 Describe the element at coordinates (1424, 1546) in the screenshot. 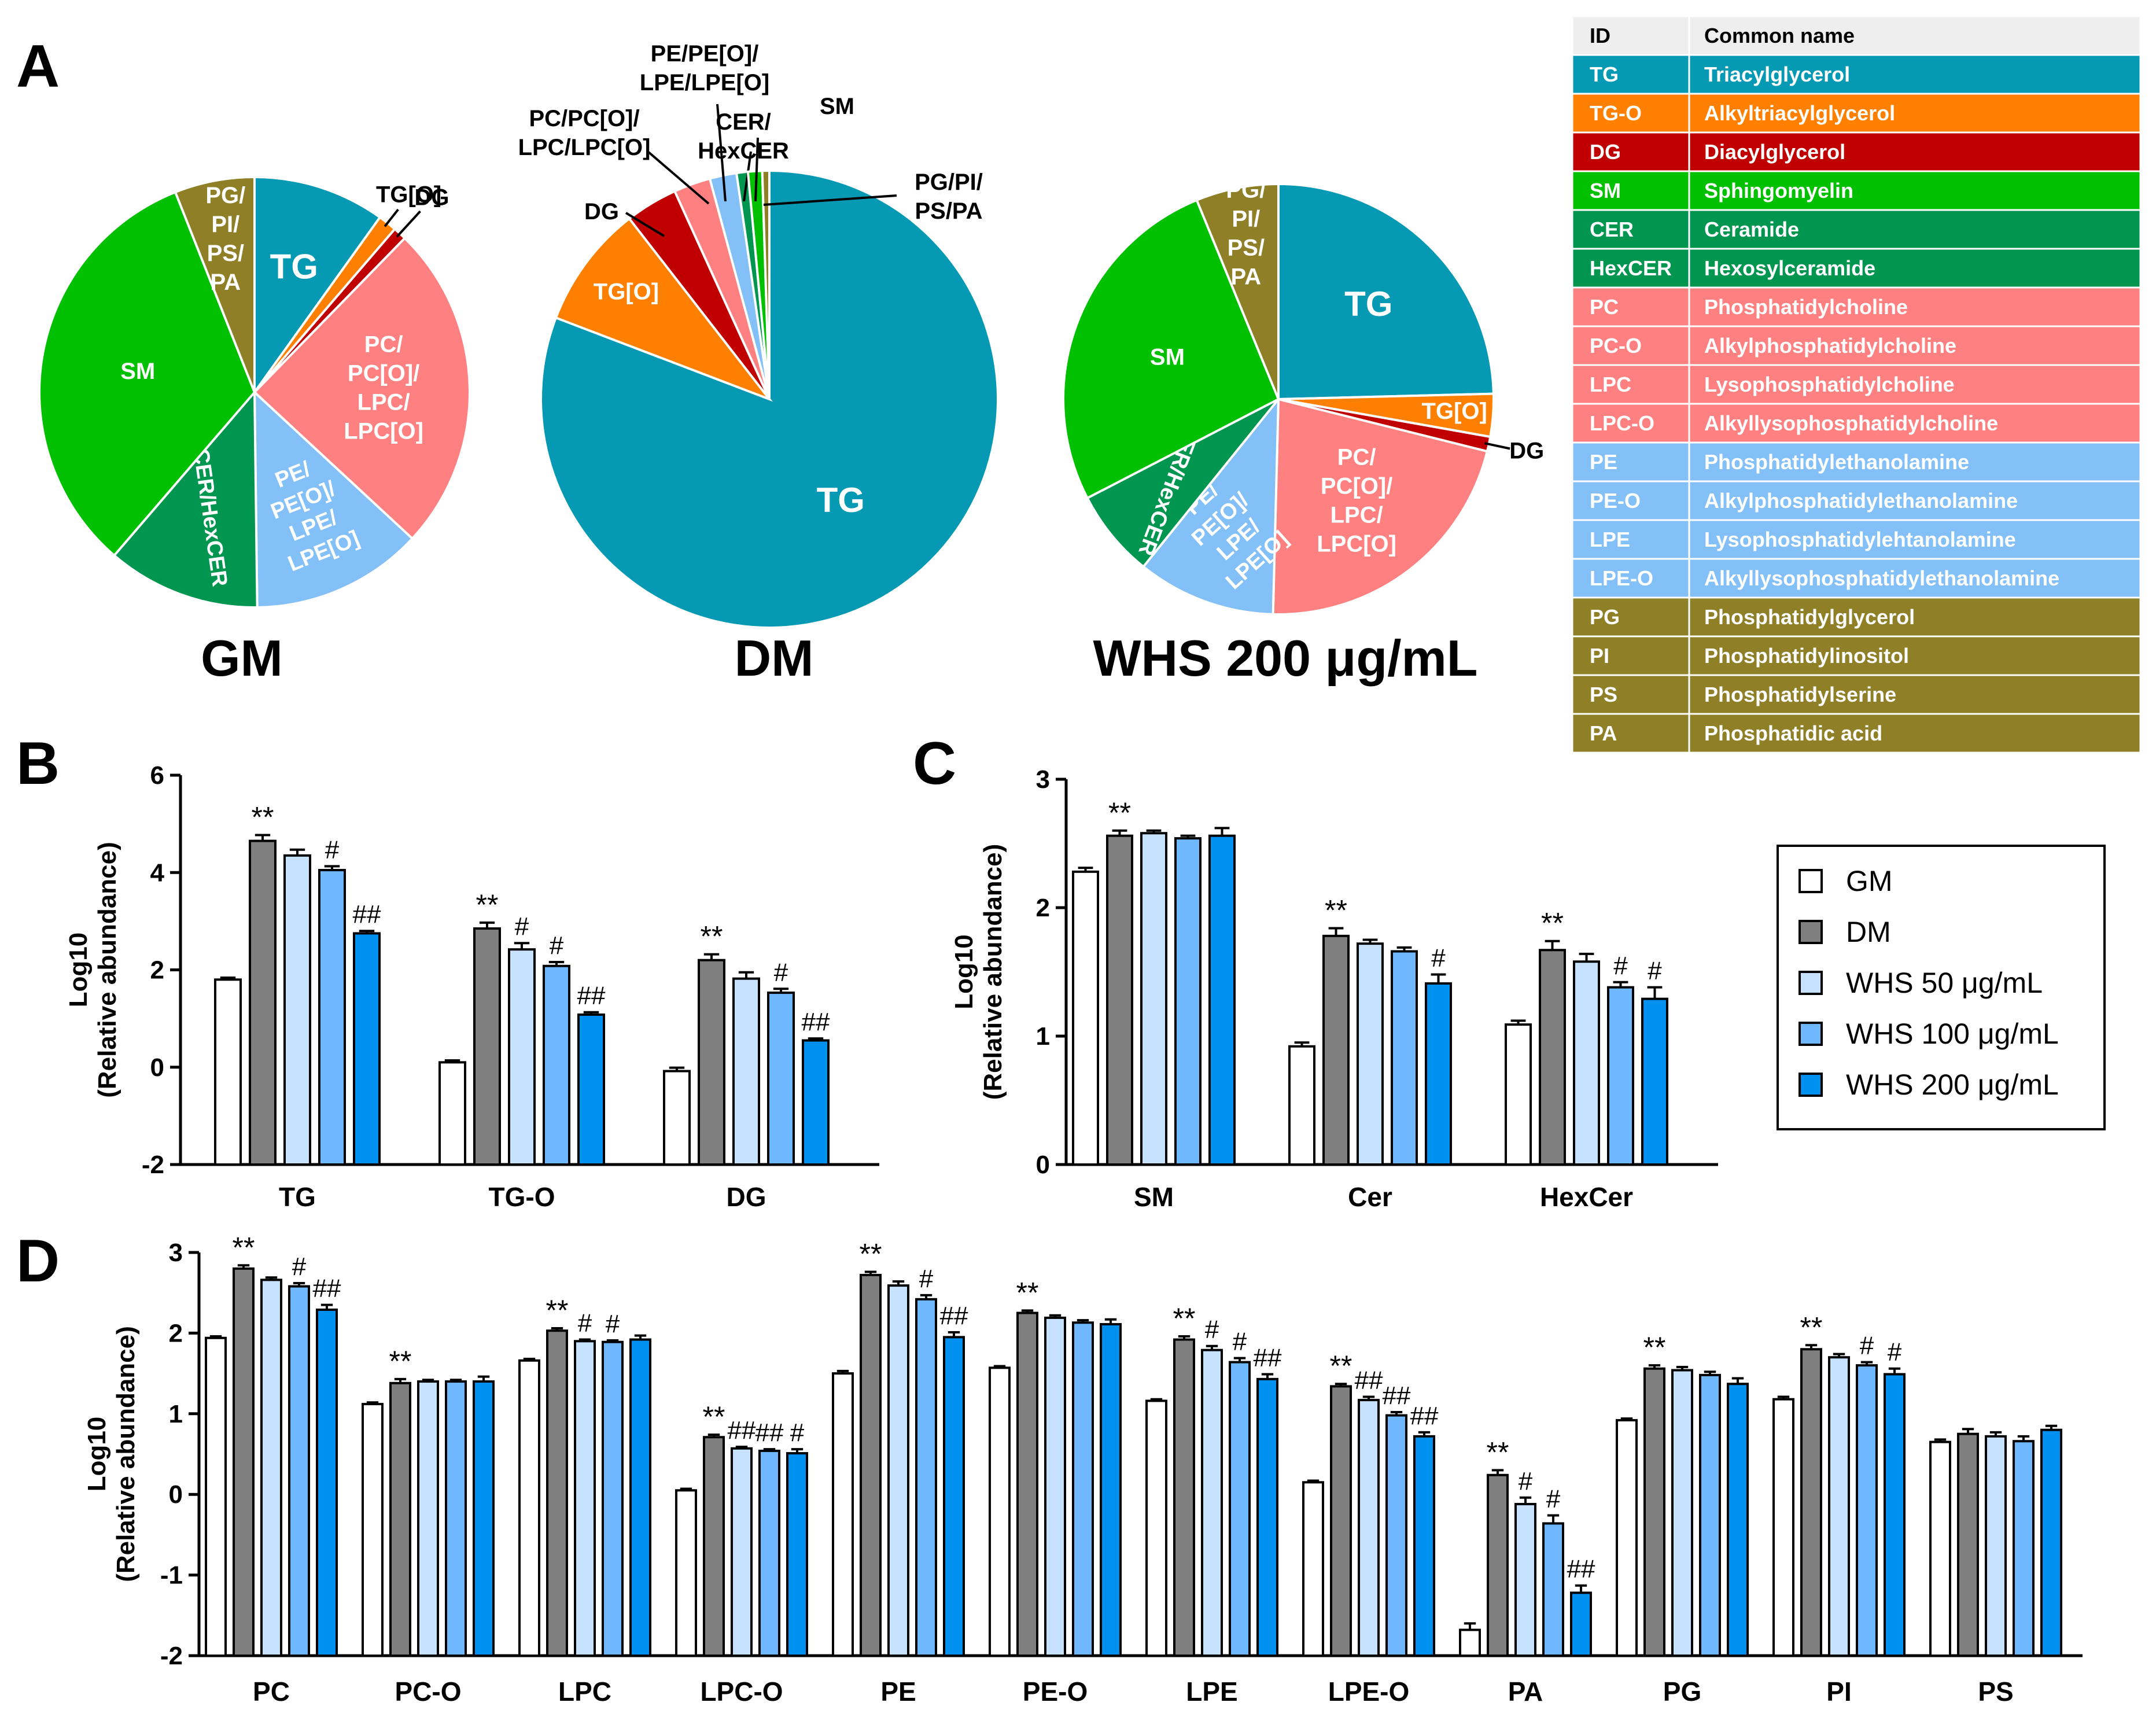

I see `bar-lpe-o-w200` at that location.